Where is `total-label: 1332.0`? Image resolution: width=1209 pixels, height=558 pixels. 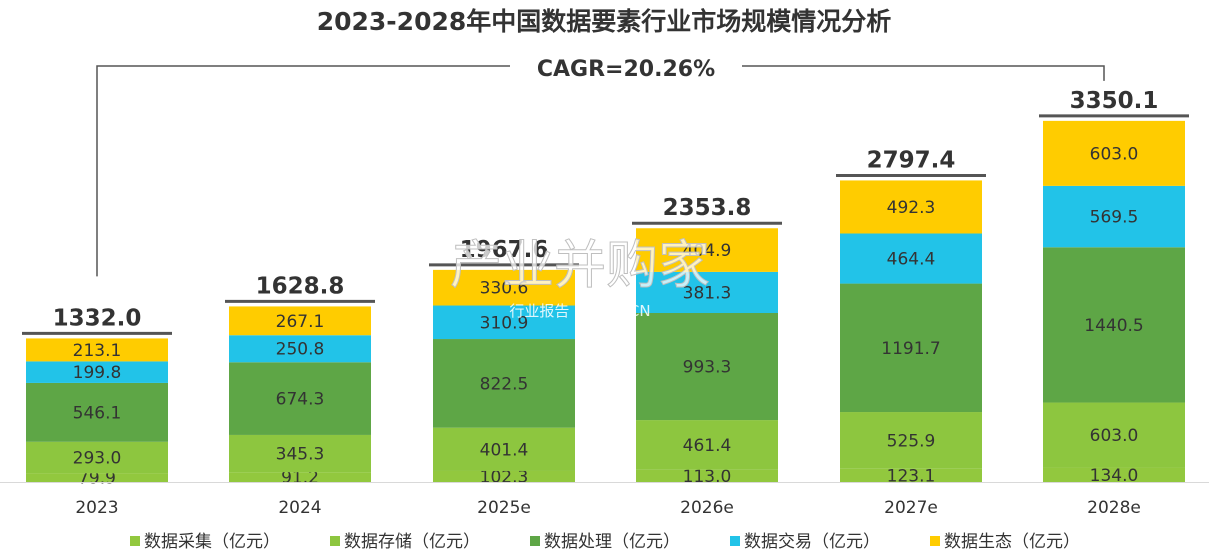 total-label: 1332.0 is located at coordinates (97, 318).